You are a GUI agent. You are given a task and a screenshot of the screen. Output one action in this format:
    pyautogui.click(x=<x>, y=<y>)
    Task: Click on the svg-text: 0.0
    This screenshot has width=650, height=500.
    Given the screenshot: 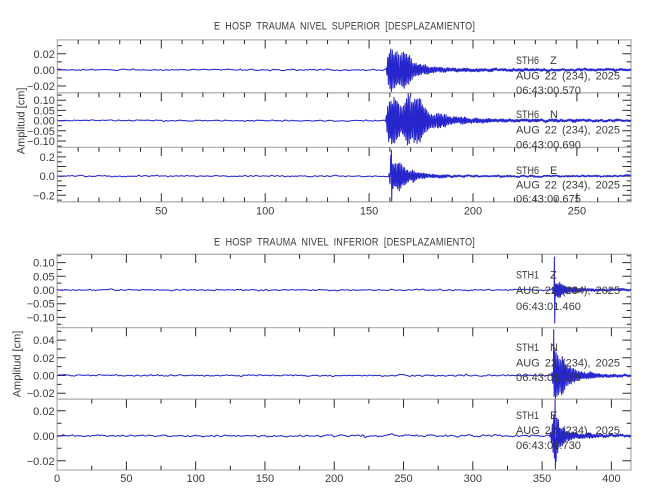 What is the action you would take?
    pyautogui.click(x=47, y=177)
    